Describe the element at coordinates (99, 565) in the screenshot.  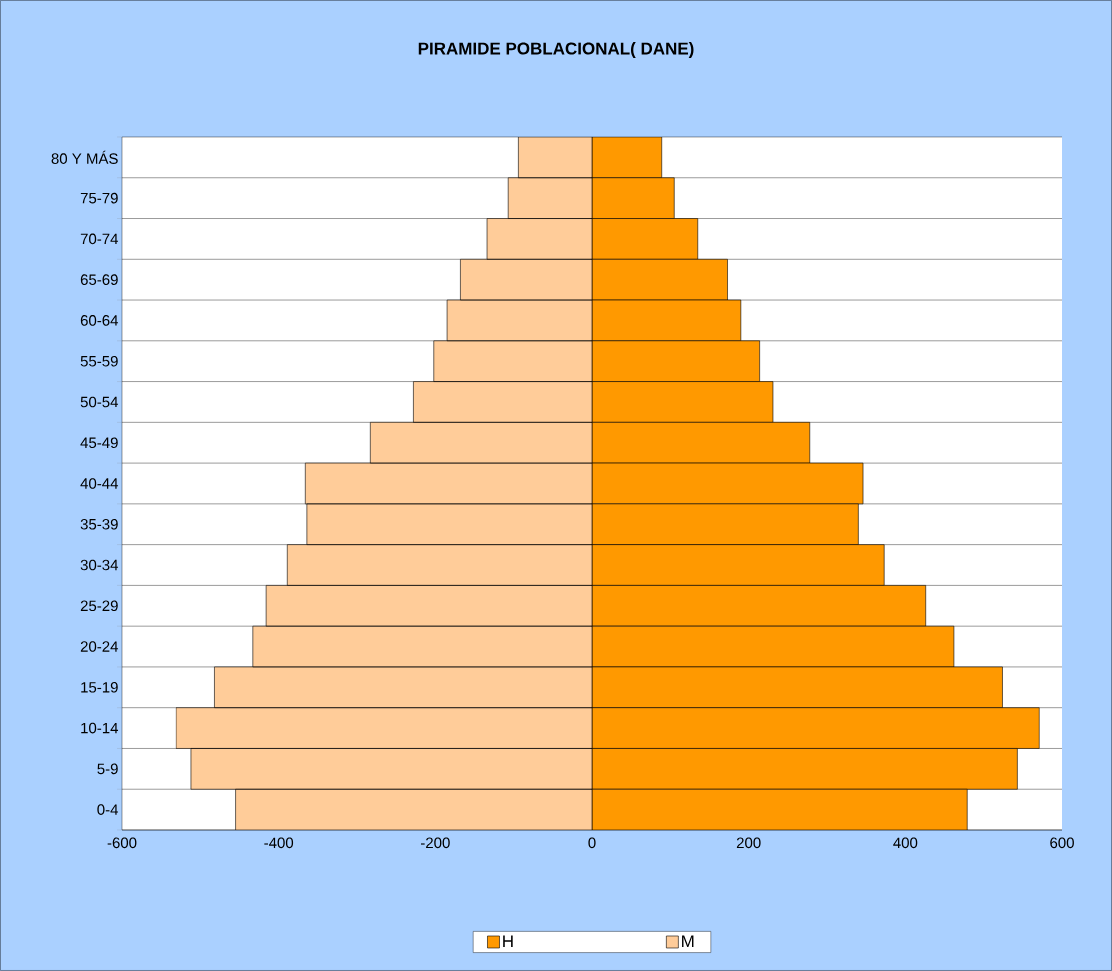
I see `y-tick-label: 30-34` at that location.